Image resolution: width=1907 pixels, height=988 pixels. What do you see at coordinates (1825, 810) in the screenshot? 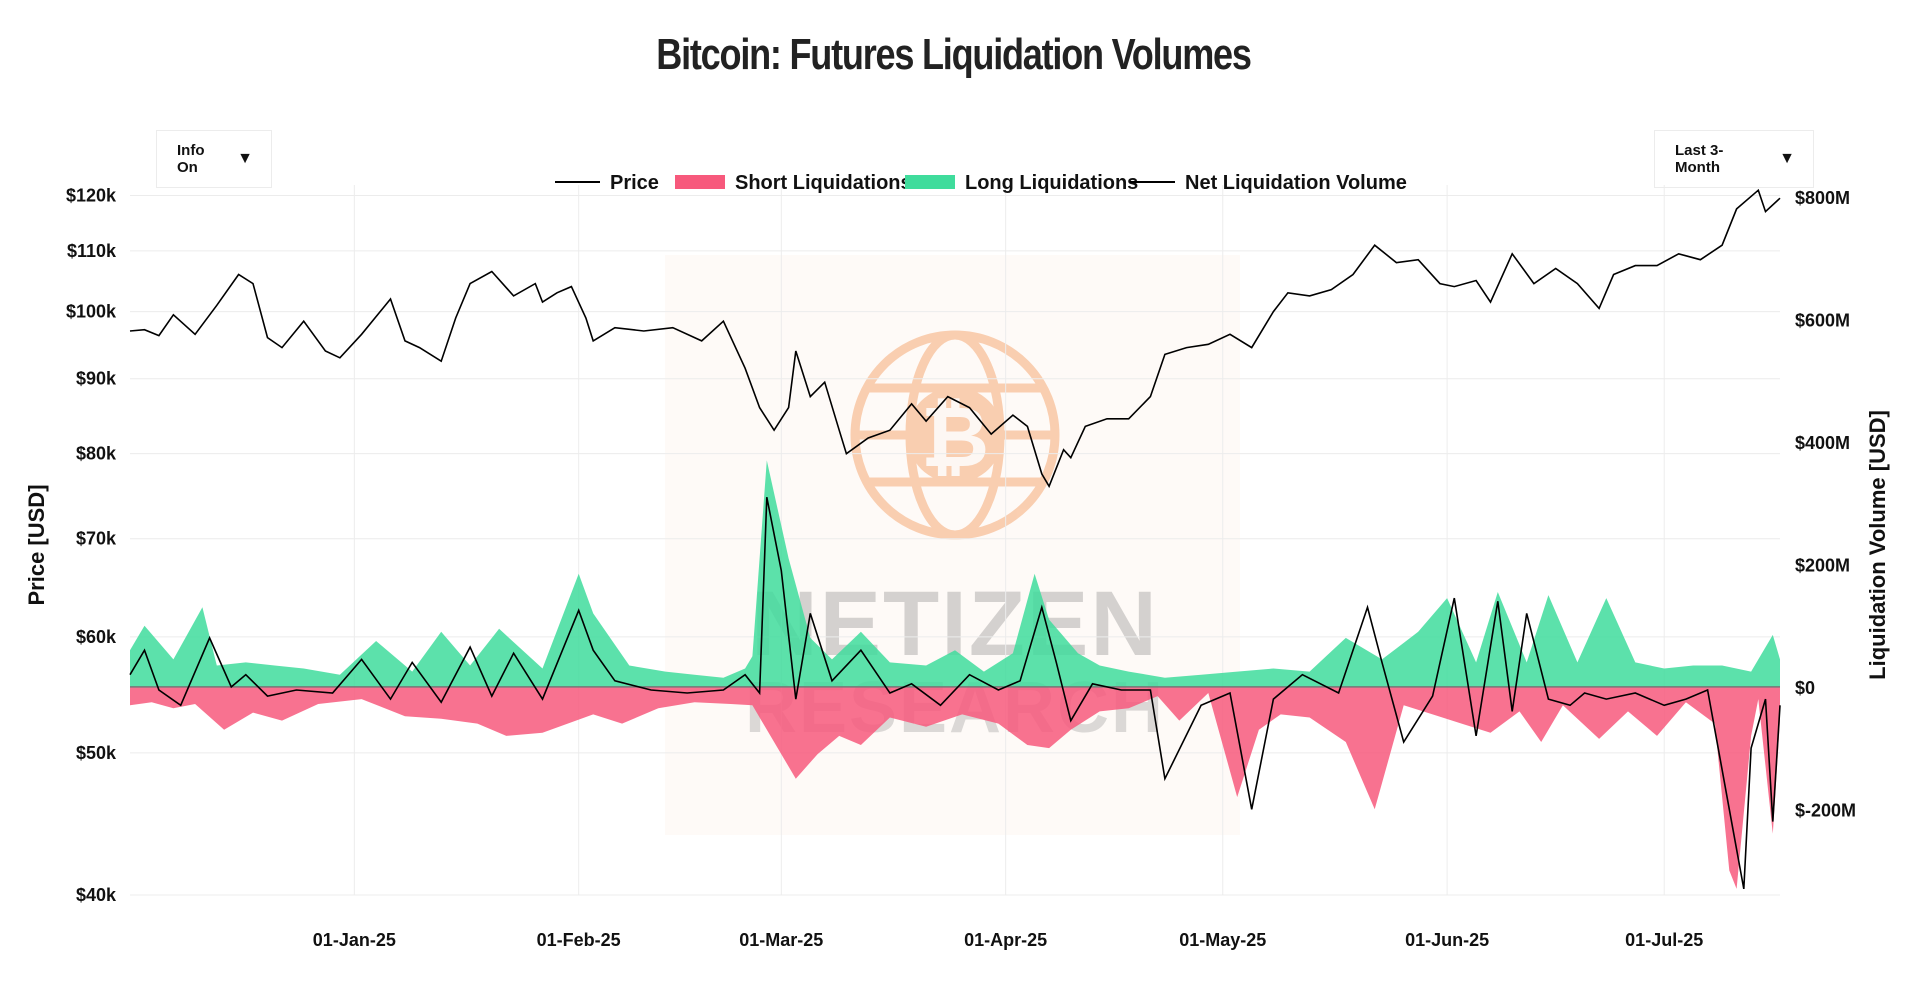
I see `y-right-tick-label: $-200M` at bounding box center [1825, 810].